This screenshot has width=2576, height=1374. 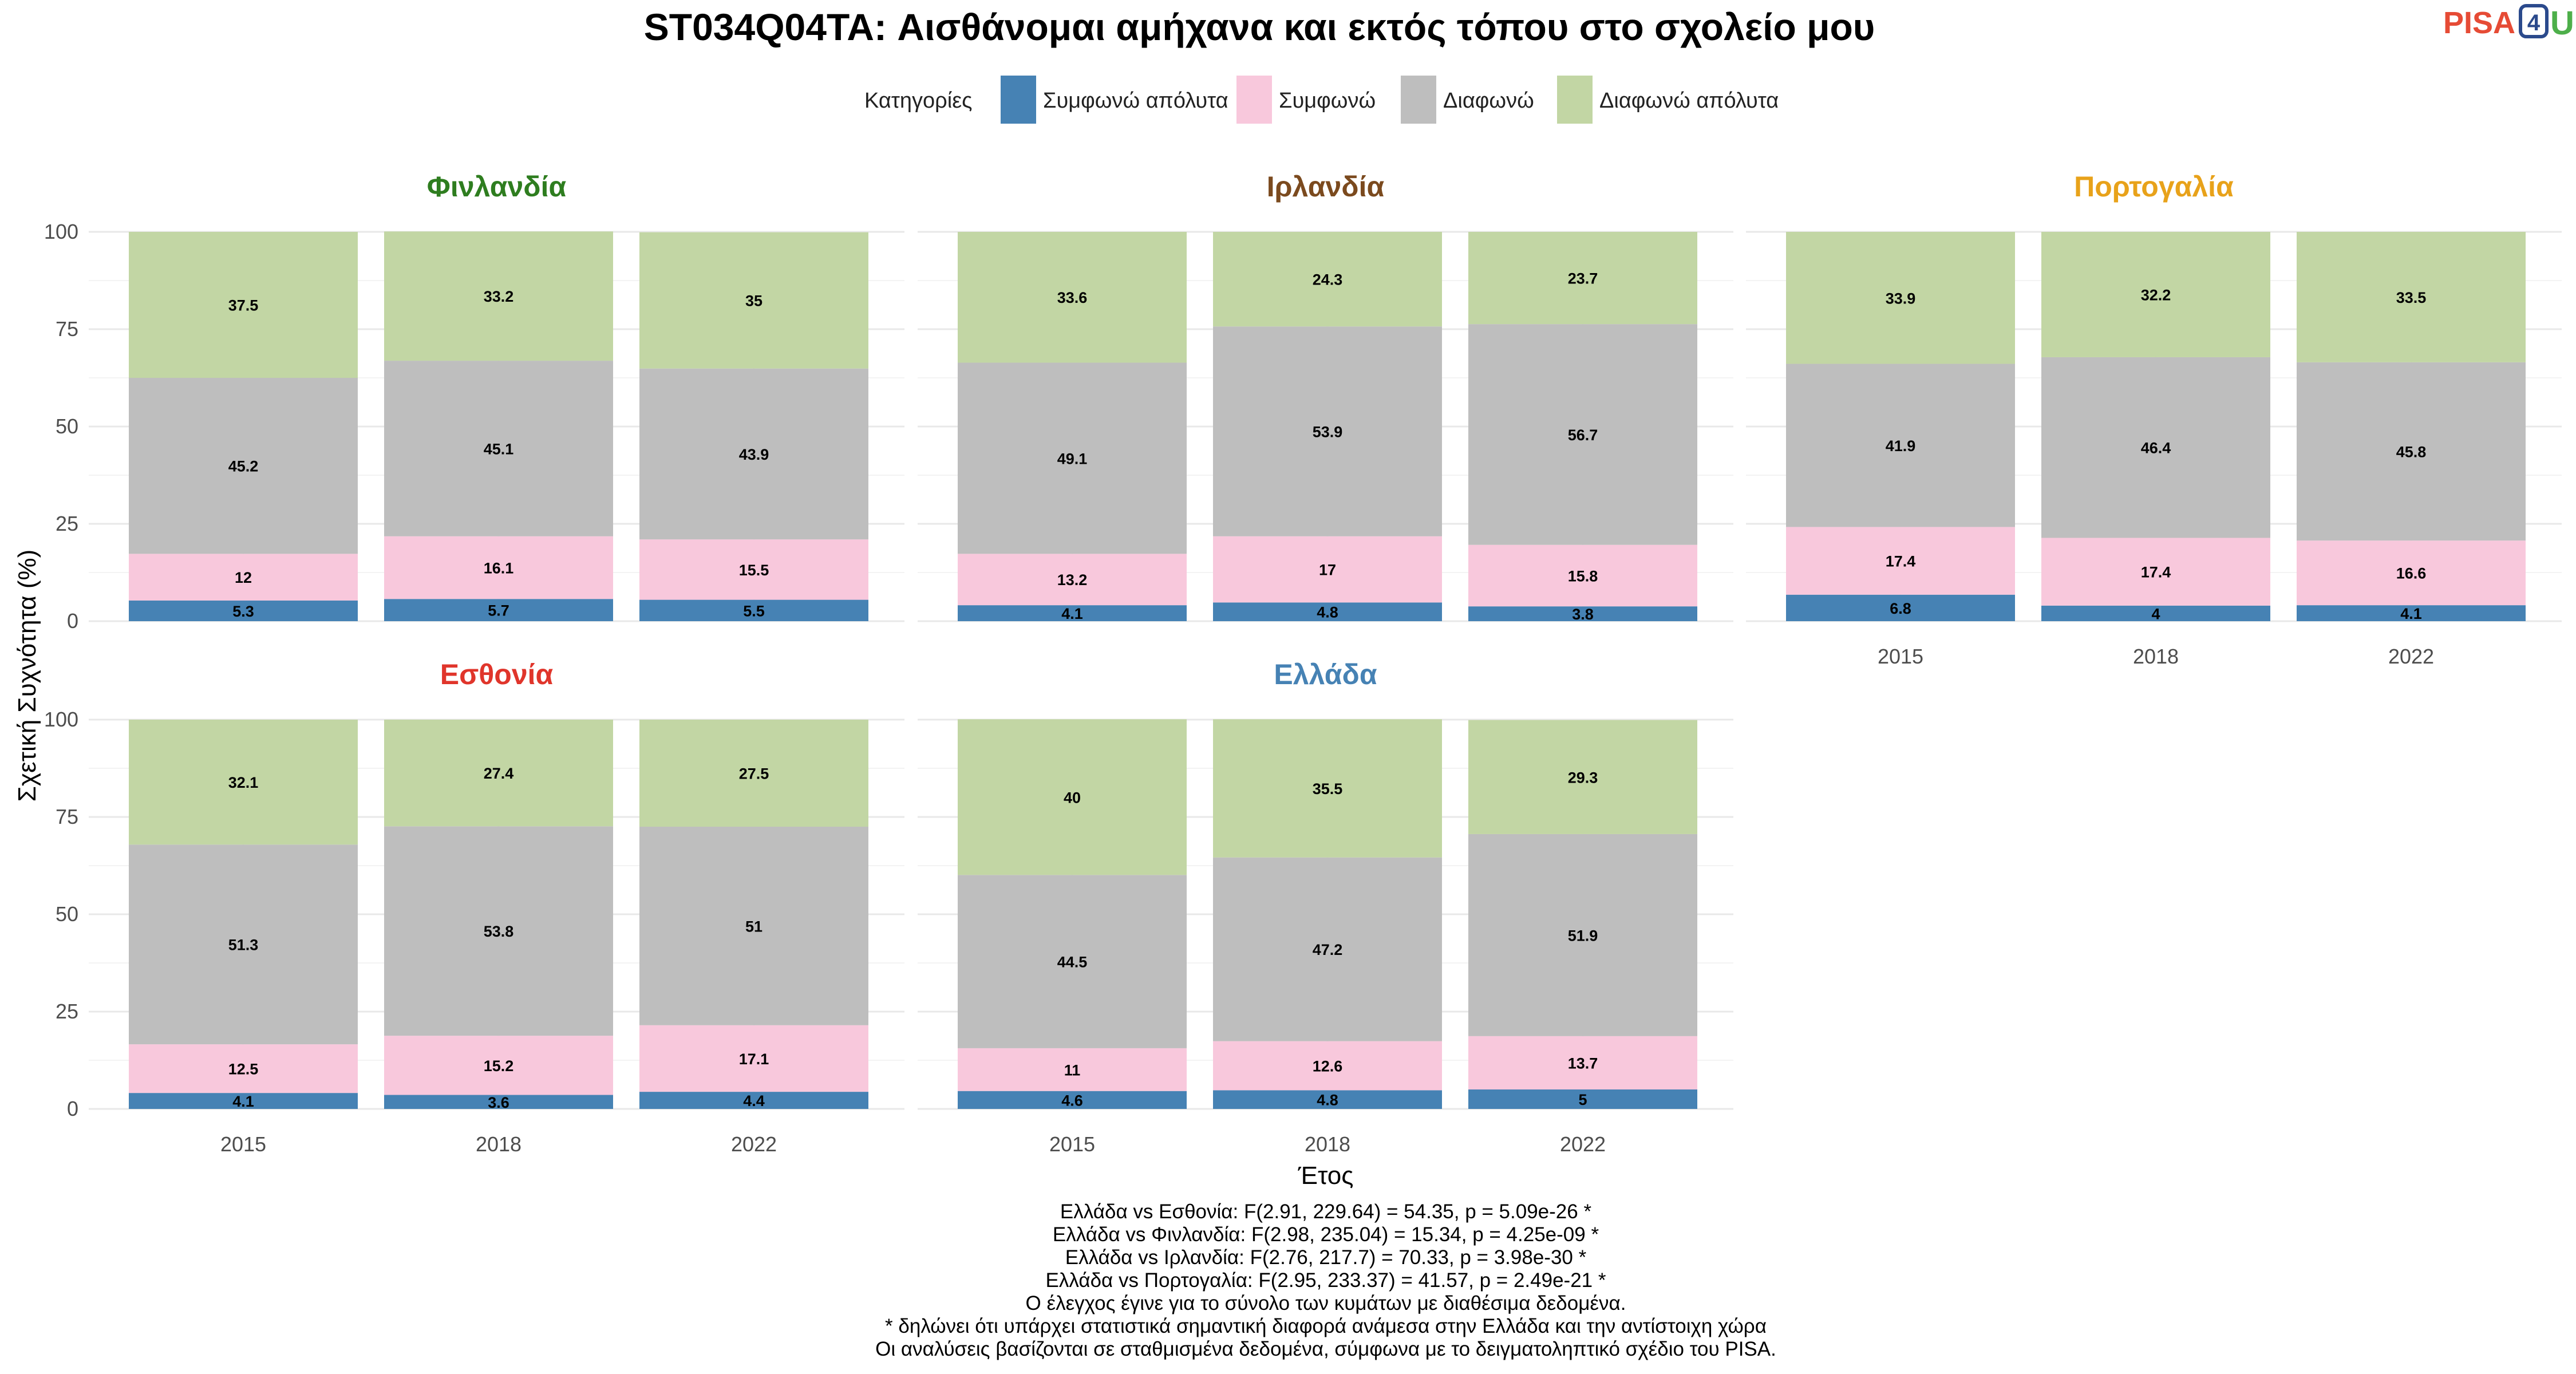 What do you see at coordinates (243, 1101) in the screenshot?
I see `bar-value-label: 4.1` at bounding box center [243, 1101].